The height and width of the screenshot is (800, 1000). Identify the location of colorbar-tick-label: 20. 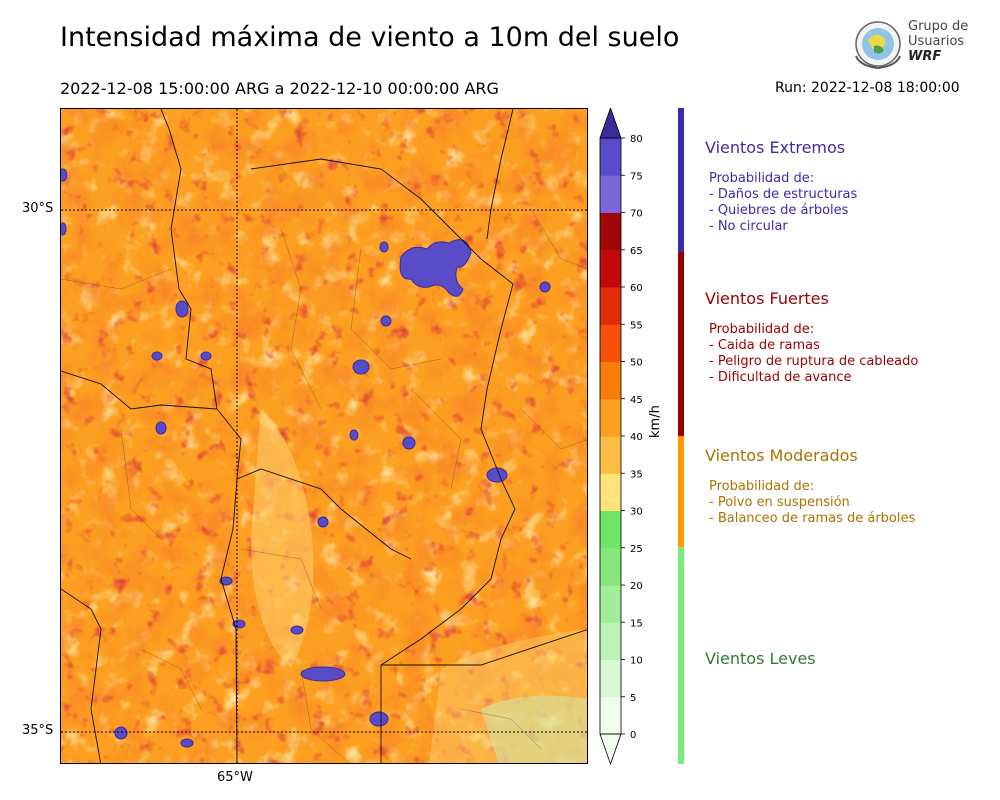
(636, 586).